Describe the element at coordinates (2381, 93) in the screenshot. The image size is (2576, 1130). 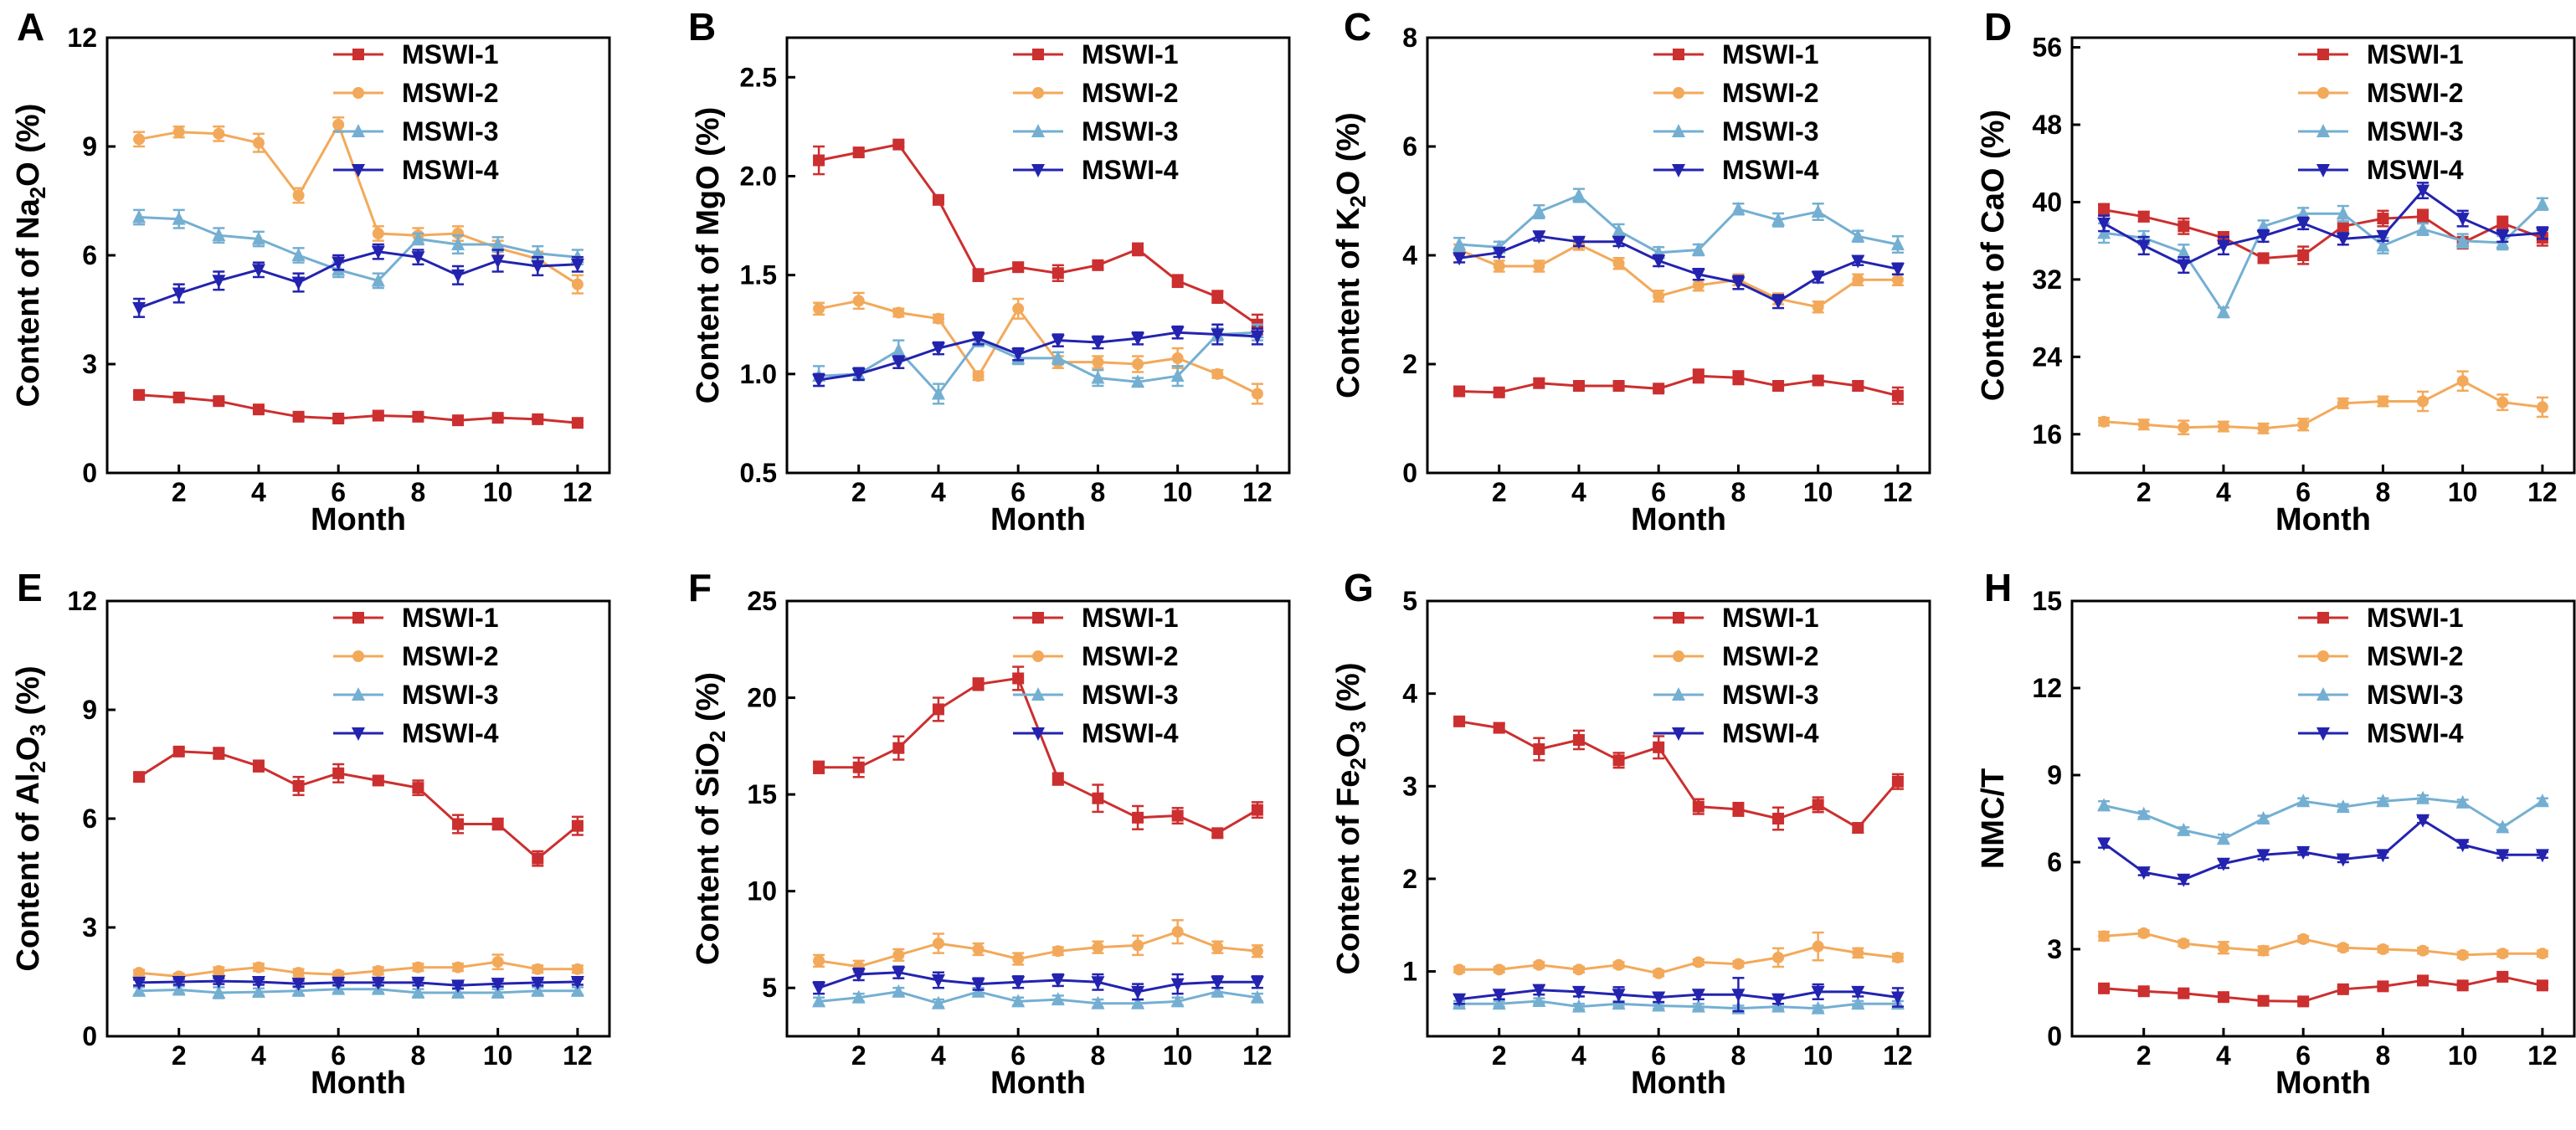
I see `legend-entry: MSWI-2` at that location.